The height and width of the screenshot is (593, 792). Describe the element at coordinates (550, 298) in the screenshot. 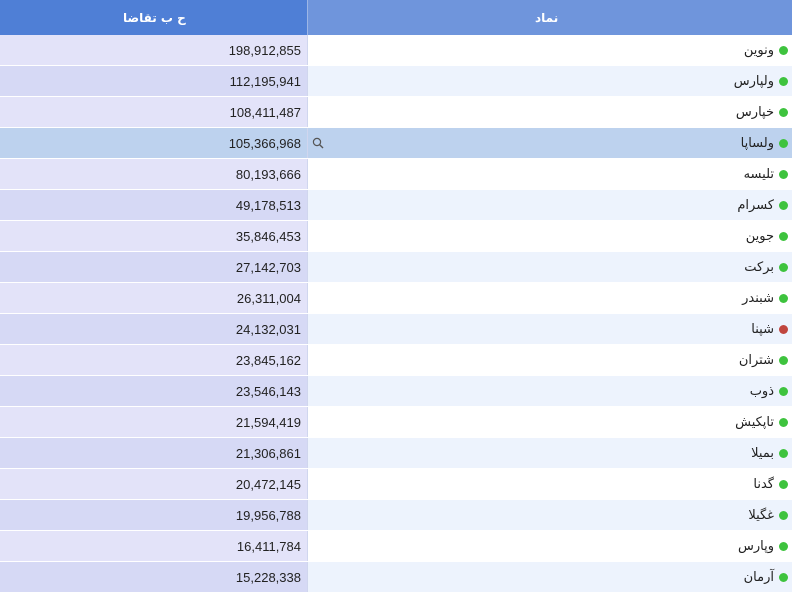

I see `symbol-cell: شبندر` at that location.